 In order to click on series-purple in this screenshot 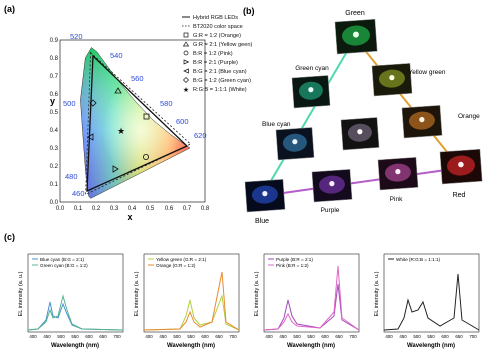, I will do `click(311, 307)`.